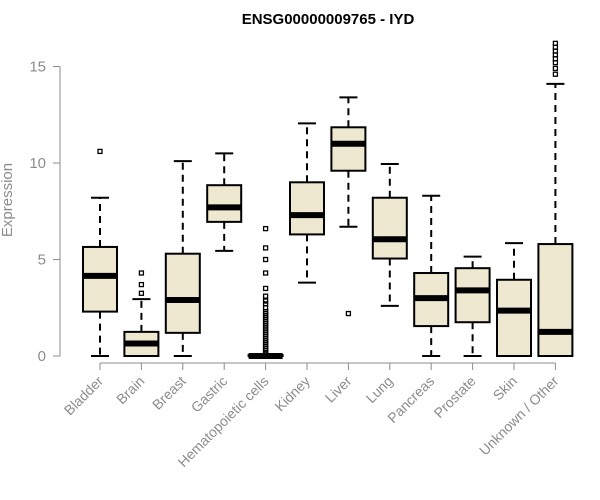  Describe the element at coordinates (505, 388) in the screenshot. I see `x-tick-label-10: Skin` at that location.